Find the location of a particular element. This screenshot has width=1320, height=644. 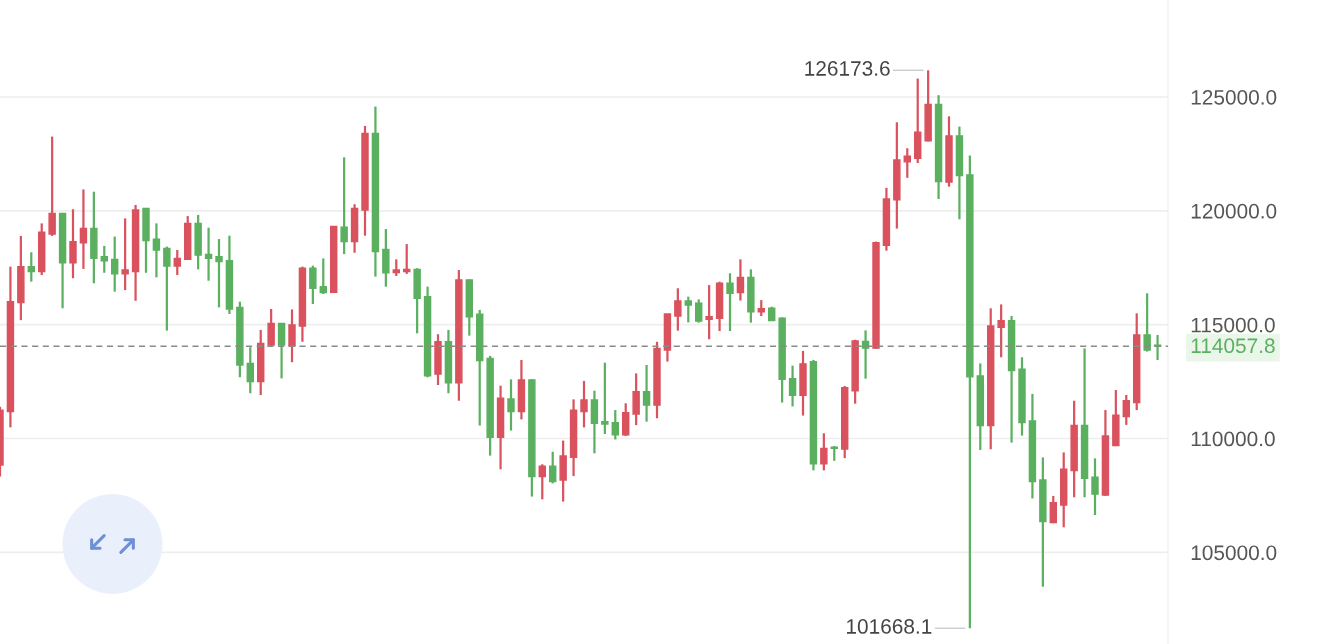

y-tick-label: 115000.0 is located at coordinates (1233, 325).